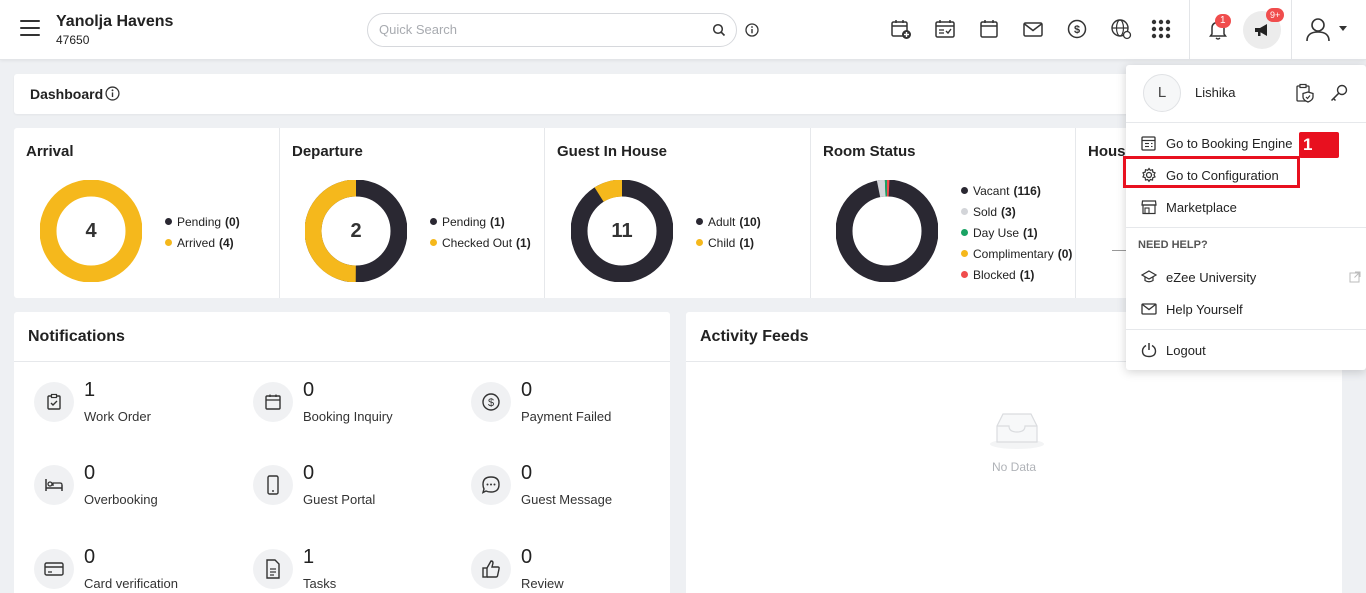 This screenshot has height=593, width=1366. I want to click on gear-icon, so click(1149, 177).